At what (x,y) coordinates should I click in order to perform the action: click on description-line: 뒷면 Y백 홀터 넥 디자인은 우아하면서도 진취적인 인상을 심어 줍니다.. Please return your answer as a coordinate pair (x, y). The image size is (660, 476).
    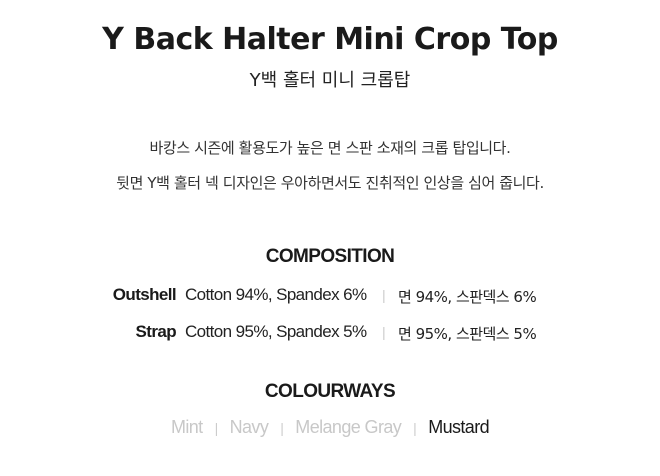
    Looking at the image, I should click on (330, 183).